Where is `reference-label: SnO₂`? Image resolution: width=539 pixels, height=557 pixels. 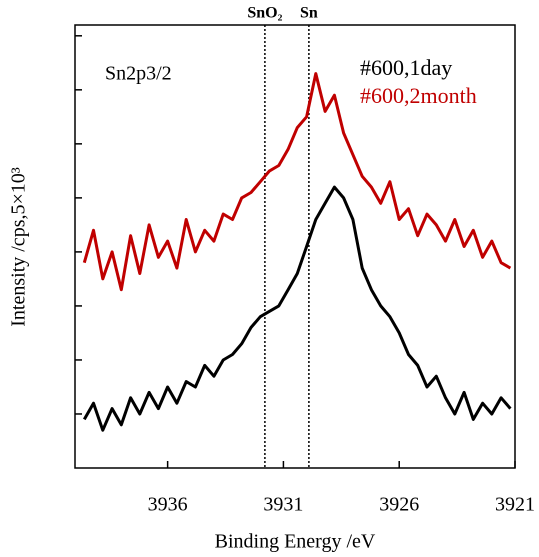
reference-label: SnO₂ is located at coordinates (264, 13).